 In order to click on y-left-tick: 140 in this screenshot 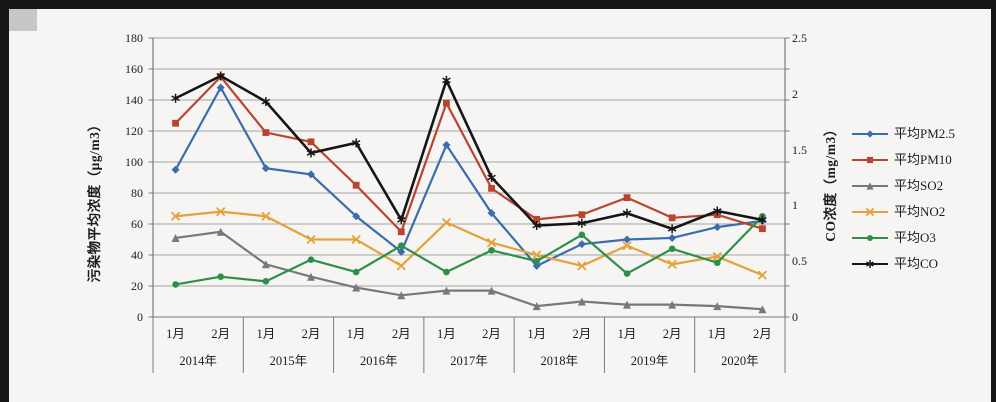, I will do `click(134, 100)`.